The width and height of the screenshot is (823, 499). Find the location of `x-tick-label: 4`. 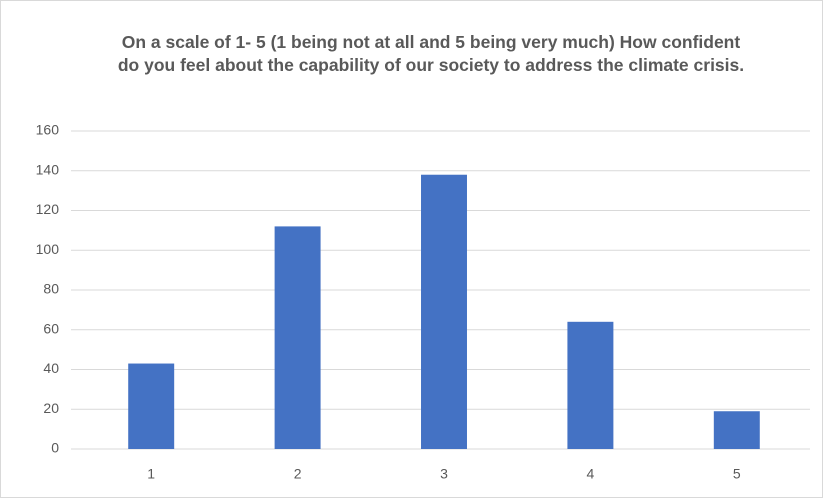

x-tick-label: 4 is located at coordinates (591, 474).